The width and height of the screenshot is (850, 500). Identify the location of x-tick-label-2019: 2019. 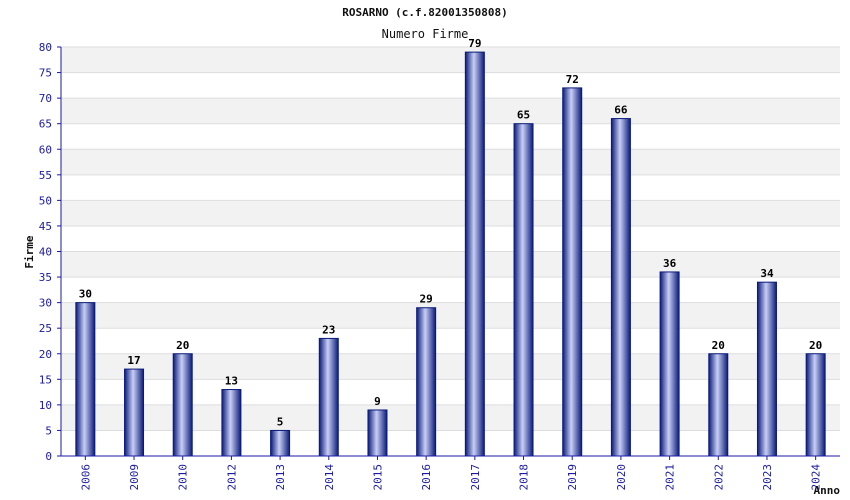
(572, 477).